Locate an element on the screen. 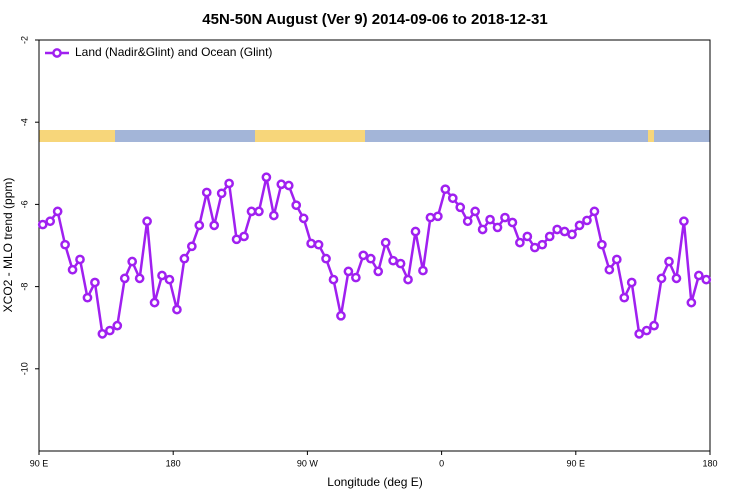  map-strip is located at coordinates (374, 136).